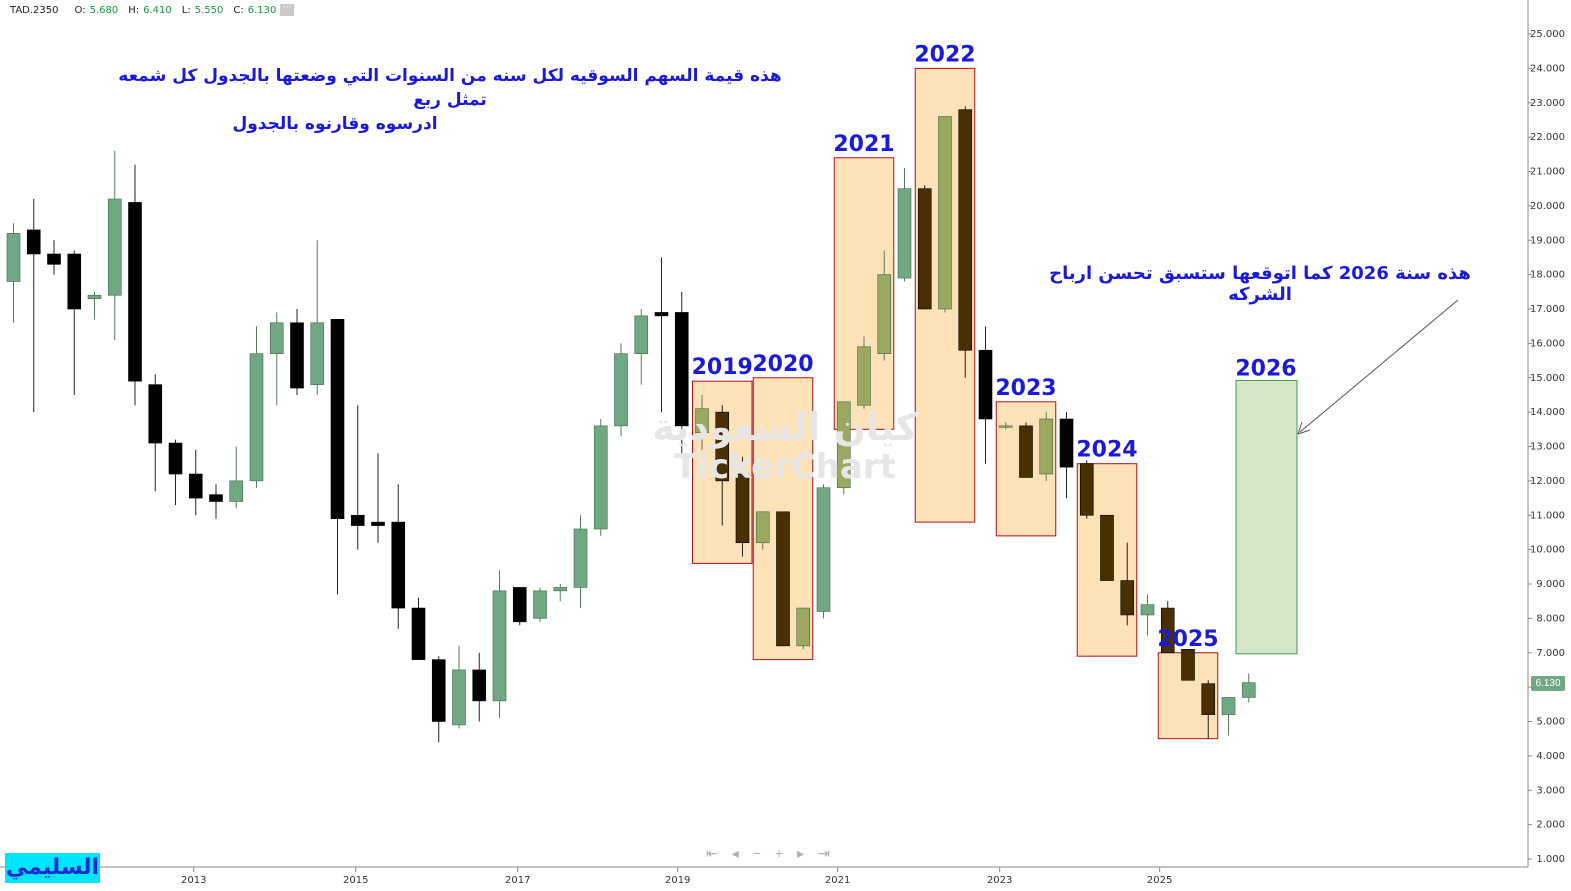 Image resolution: width=1571 pixels, height=891 pixels. I want to click on prev-icon: ◂, so click(735, 853).